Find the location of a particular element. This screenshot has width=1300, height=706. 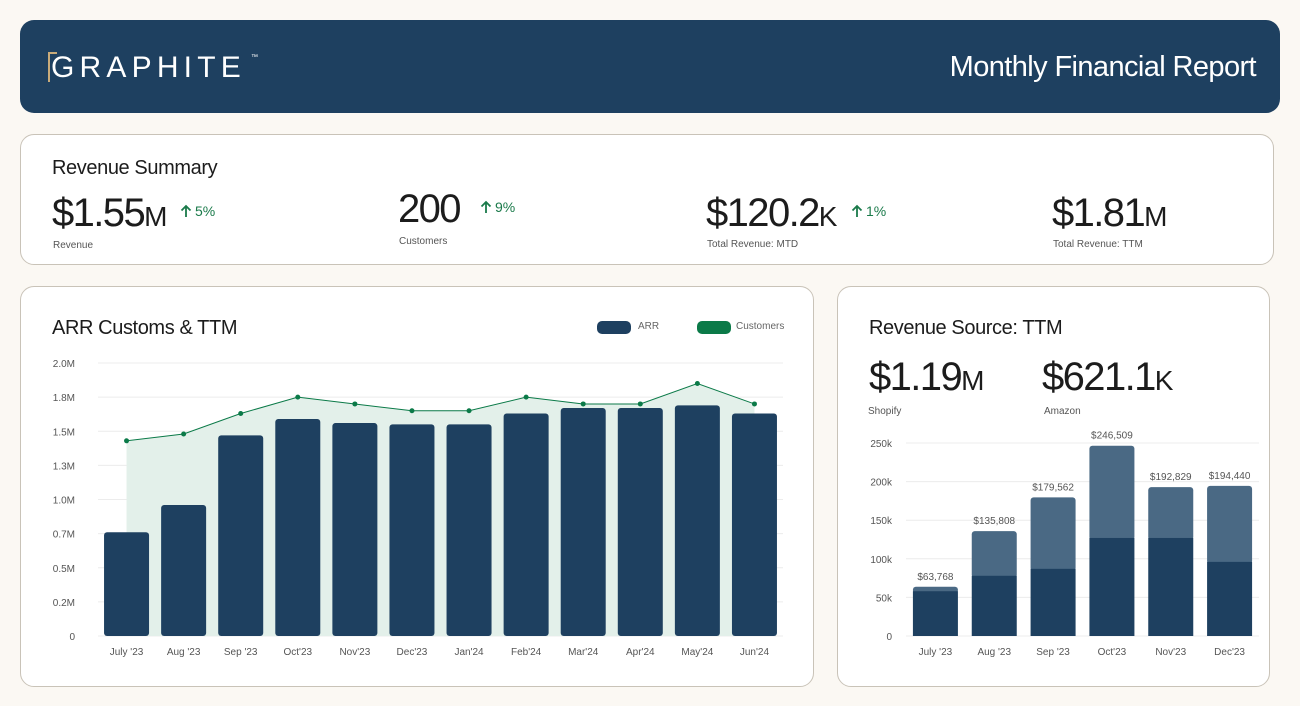

y-tick-label: 100k is located at coordinates (881, 560).